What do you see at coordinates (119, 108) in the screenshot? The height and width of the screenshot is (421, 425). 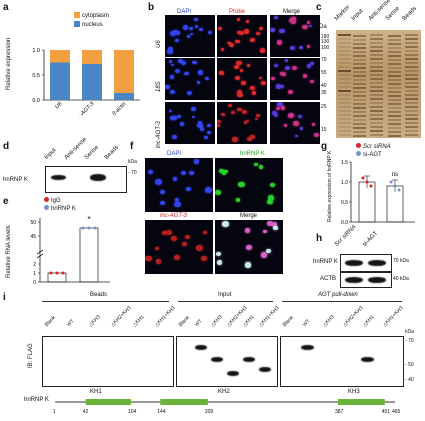 I see `a-xtick-label: β-actin` at bounding box center [119, 108].